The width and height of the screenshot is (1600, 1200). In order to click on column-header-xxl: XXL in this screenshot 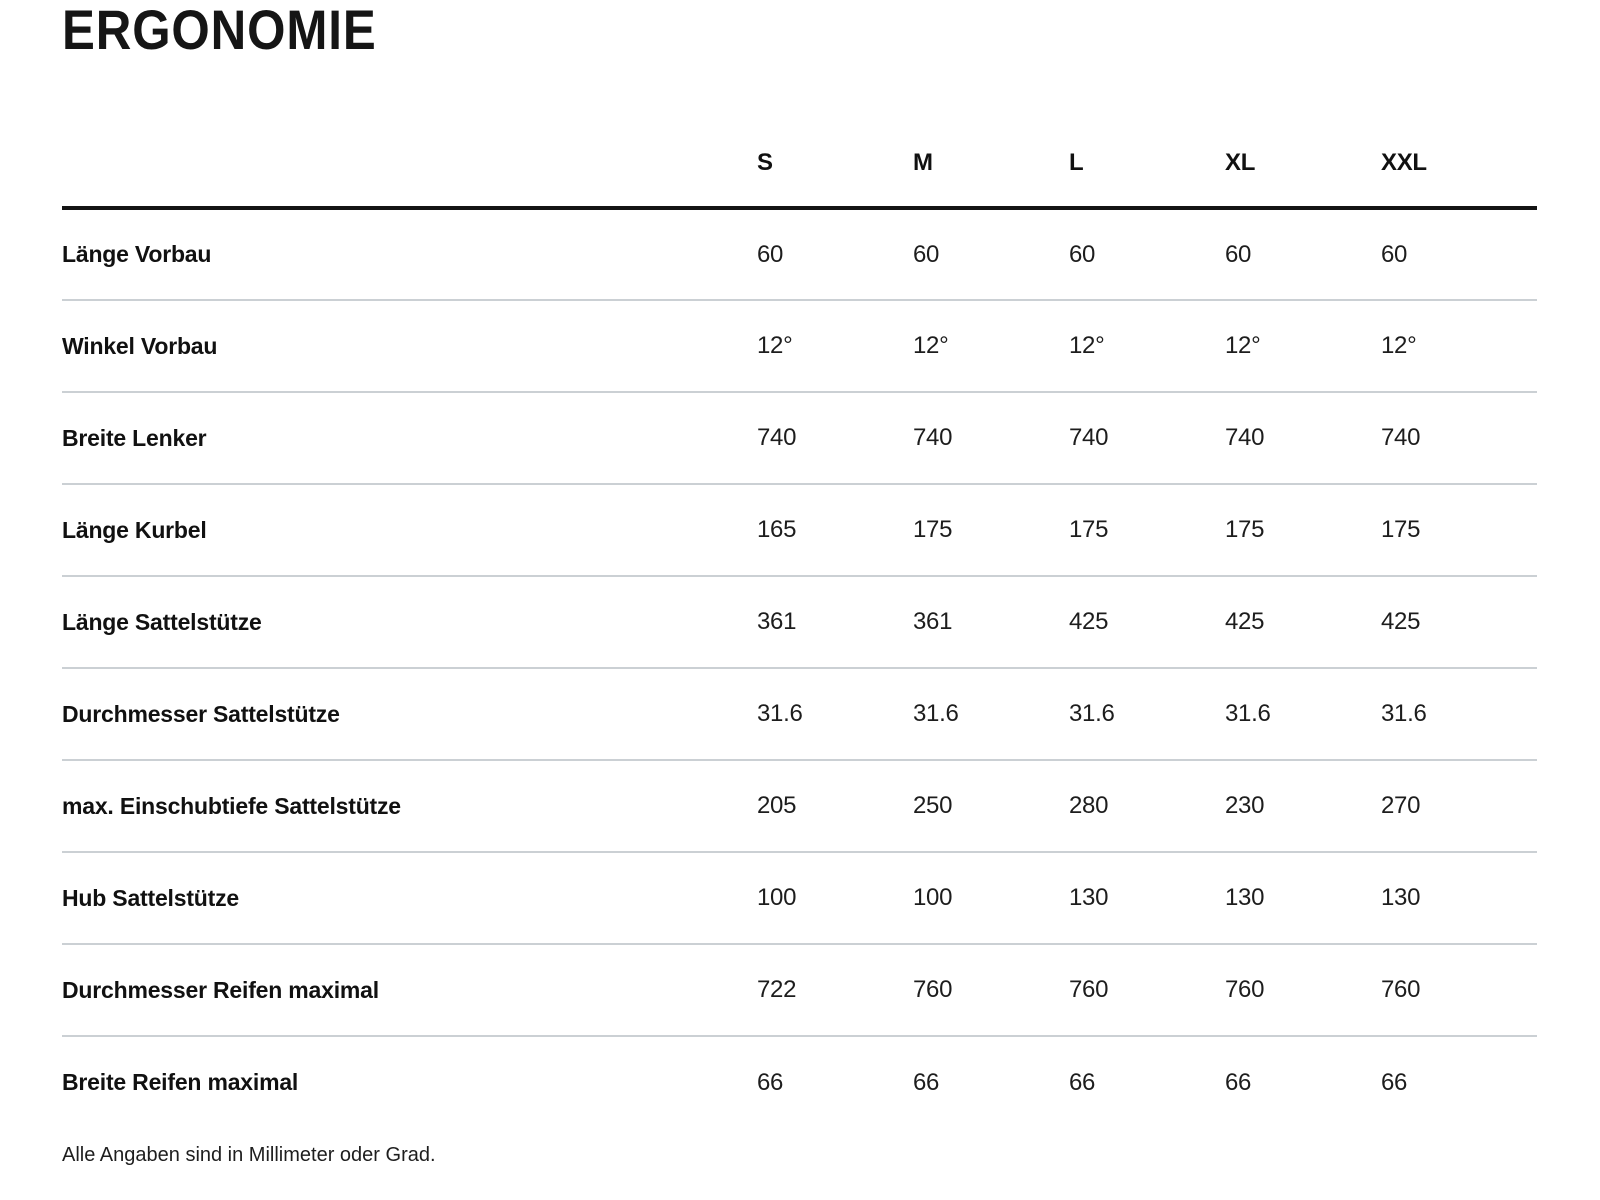, I will do `click(1404, 162)`.